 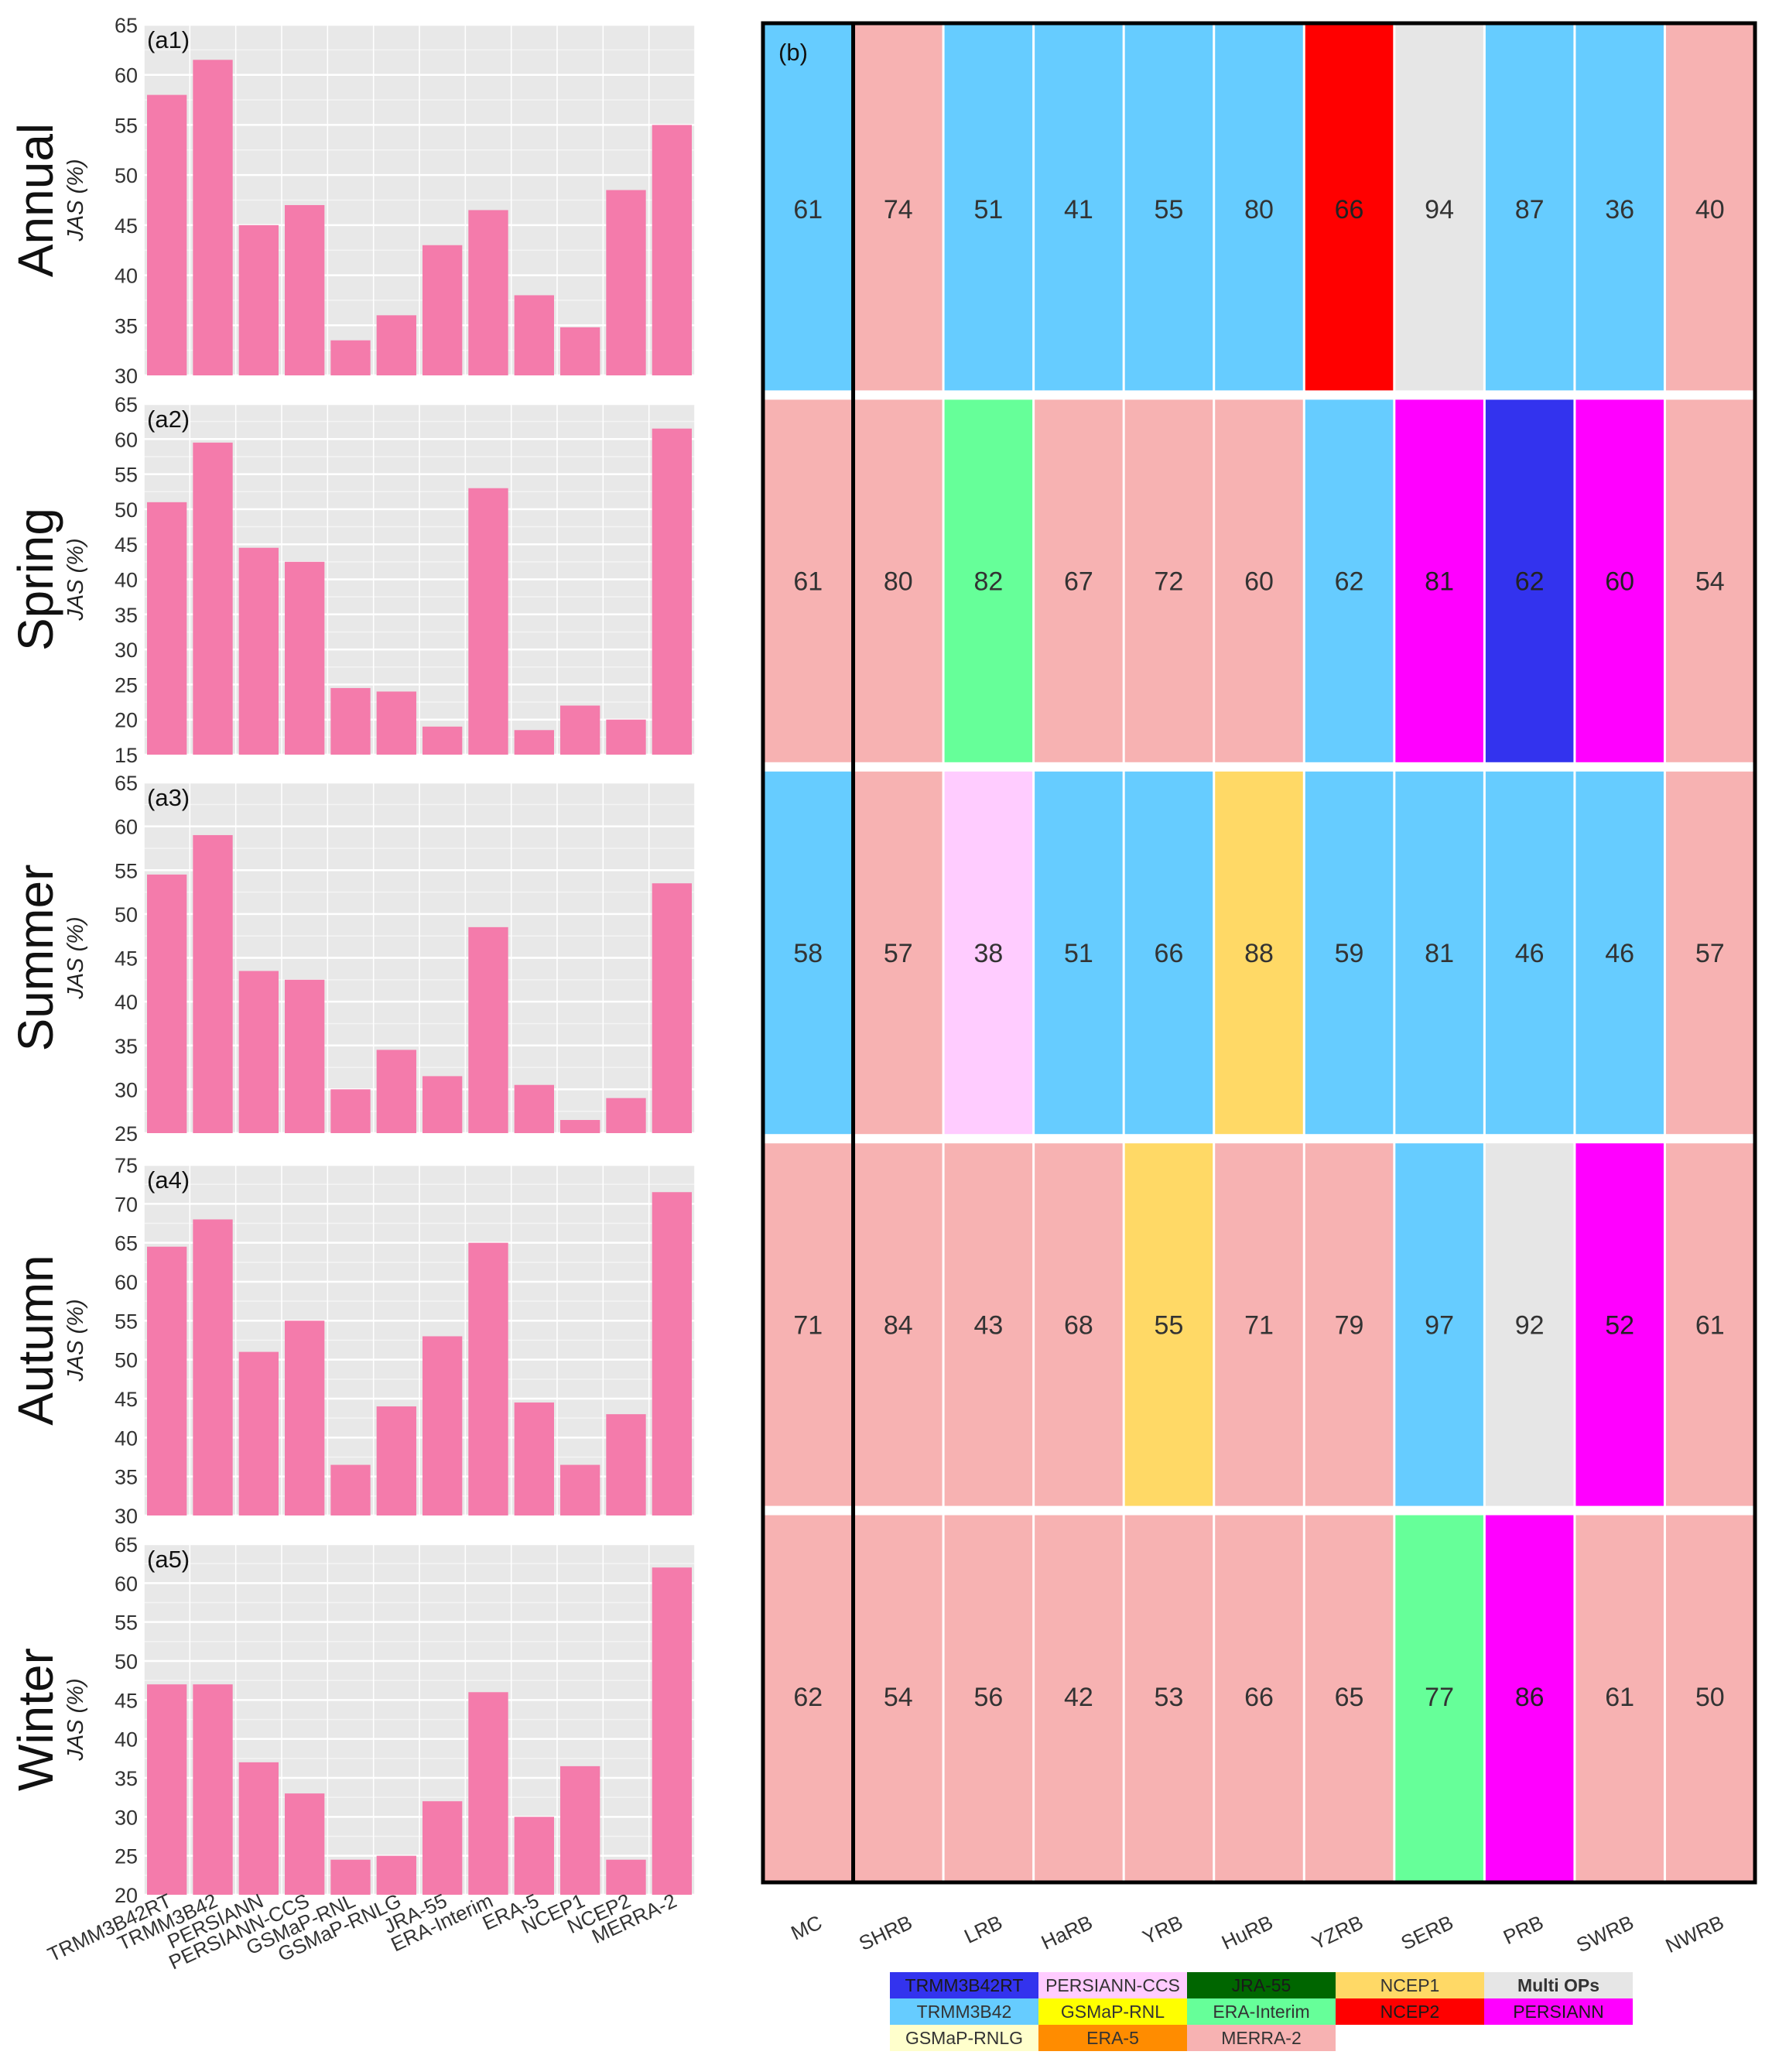 What do you see at coordinates (1410, 1985) in the screenshot?
I see `legend-item: NCEP1` at bounding box center [1410, 1985].